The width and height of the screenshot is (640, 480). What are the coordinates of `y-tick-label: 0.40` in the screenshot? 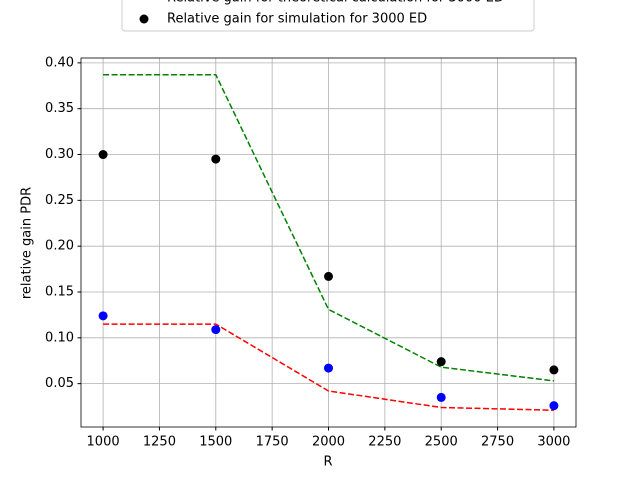 It's located at (59, 62).